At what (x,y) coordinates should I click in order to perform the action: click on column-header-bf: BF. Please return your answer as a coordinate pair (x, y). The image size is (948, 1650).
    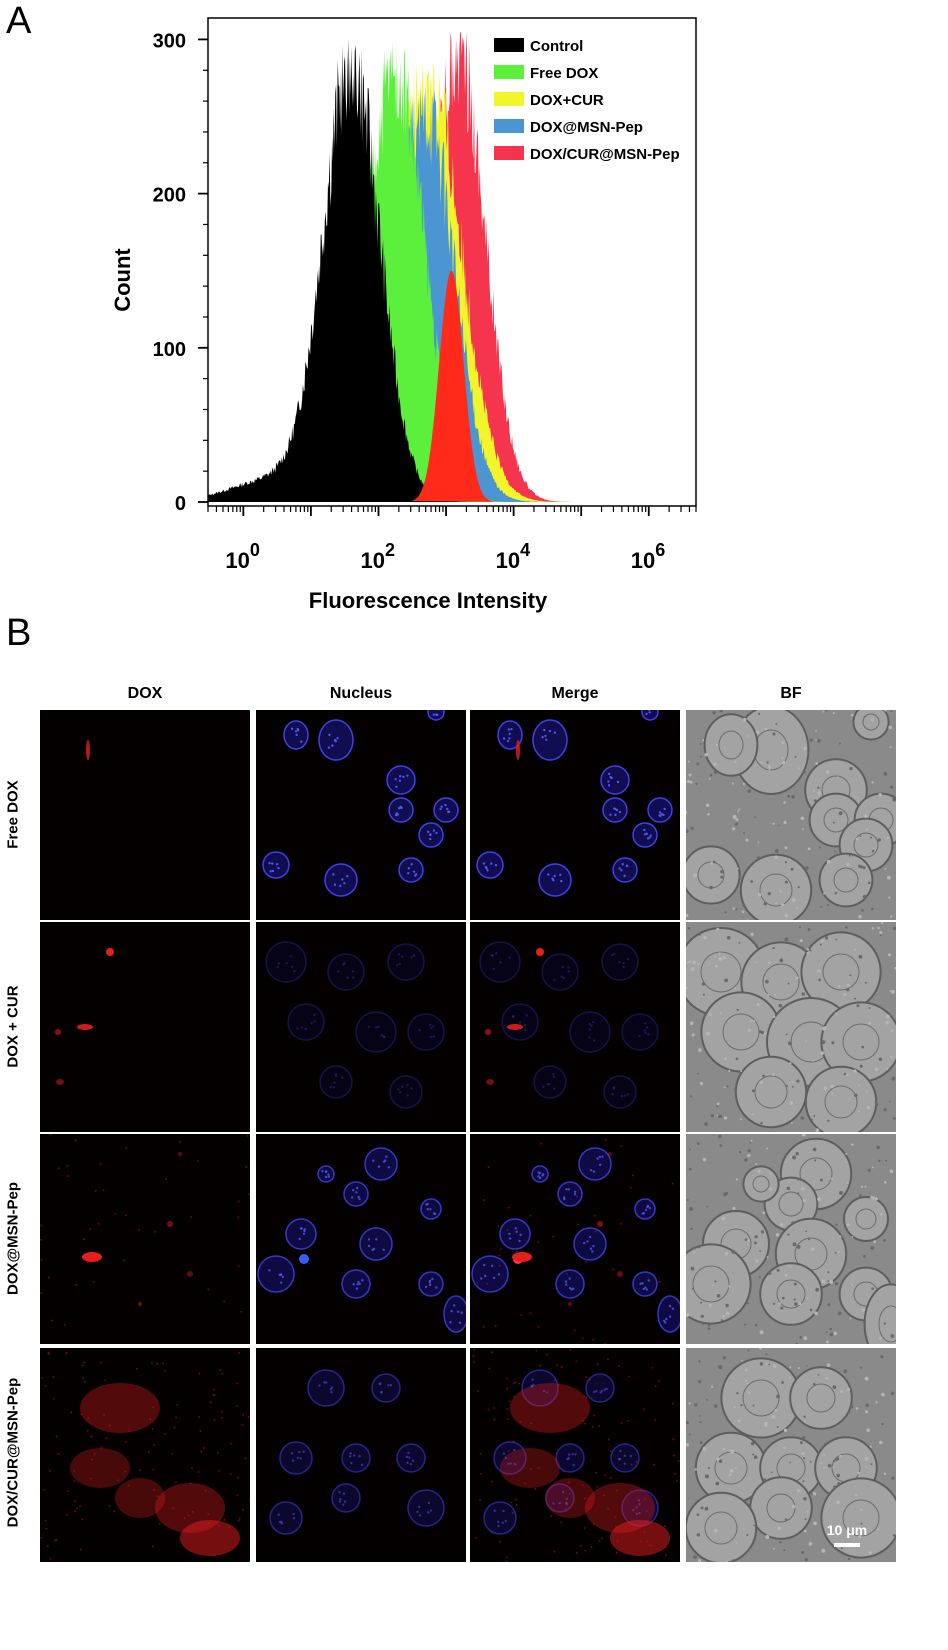
    Looking at the image, I should click on (791, 693).